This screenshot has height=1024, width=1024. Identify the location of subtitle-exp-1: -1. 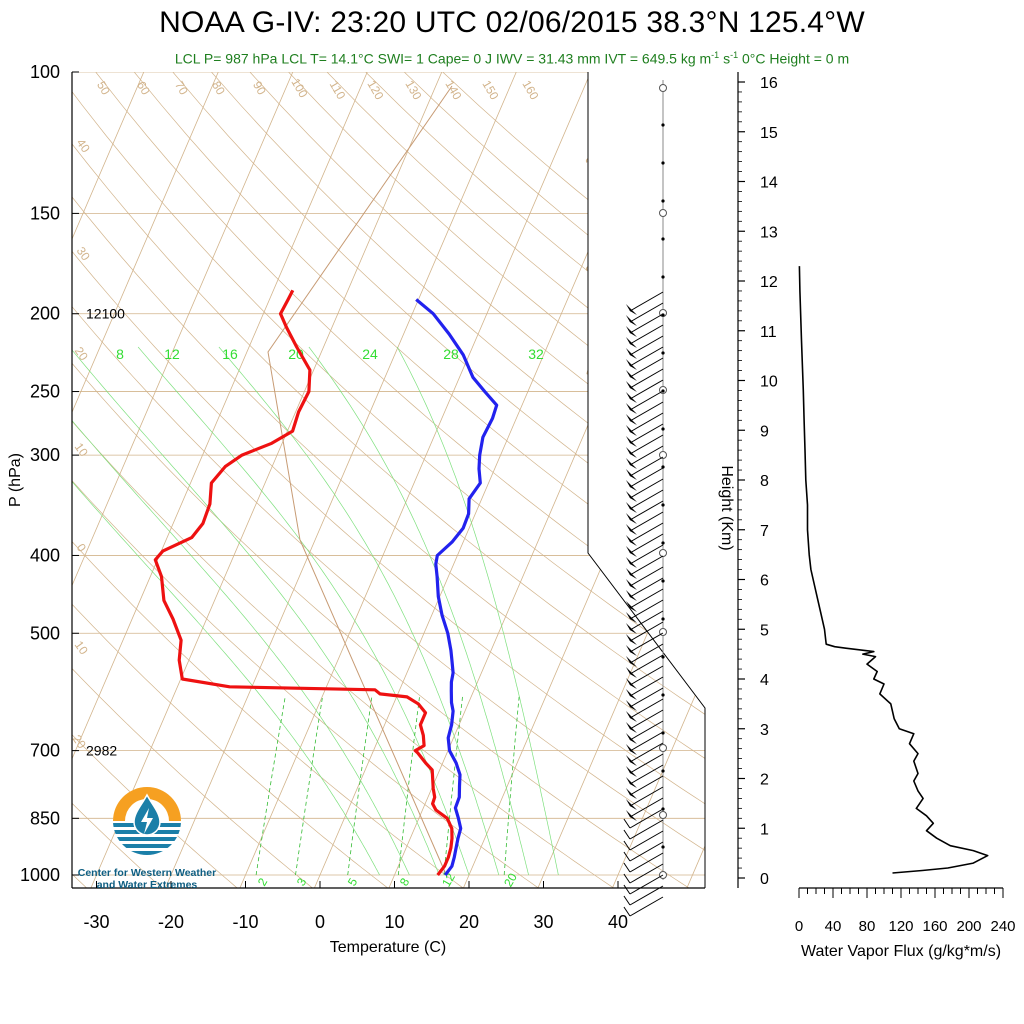
(715, 55).